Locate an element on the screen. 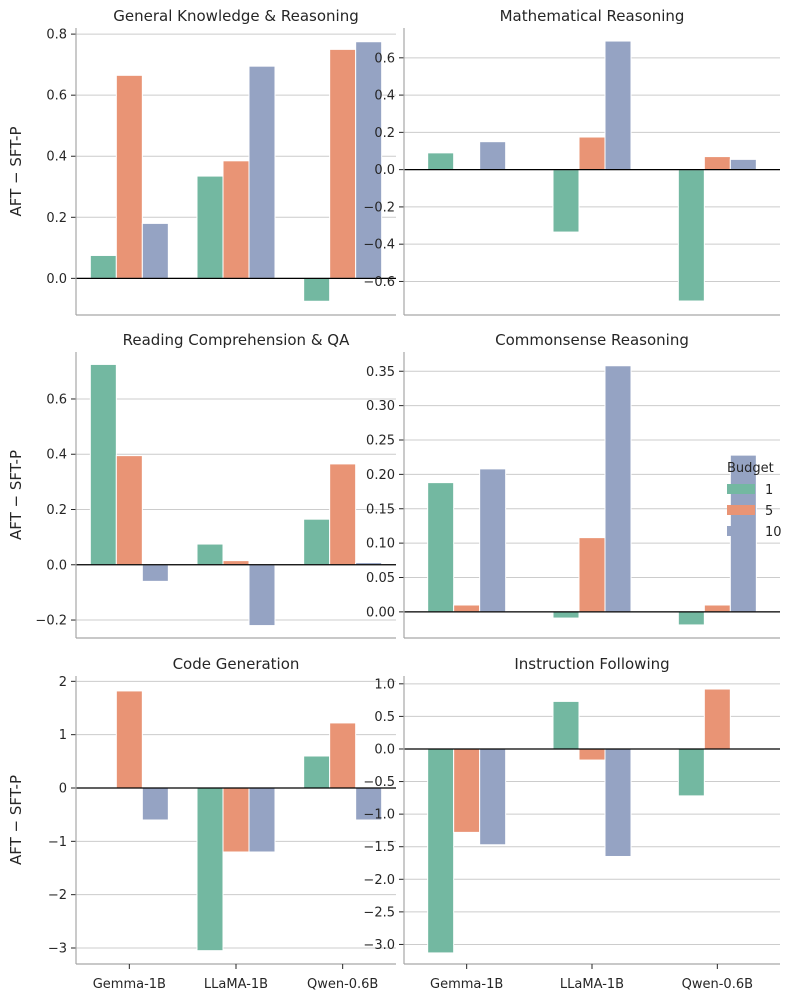 This screenshot has height=999, width=798. y-tick-label: 0.05 is located at coordinates (380, 578).